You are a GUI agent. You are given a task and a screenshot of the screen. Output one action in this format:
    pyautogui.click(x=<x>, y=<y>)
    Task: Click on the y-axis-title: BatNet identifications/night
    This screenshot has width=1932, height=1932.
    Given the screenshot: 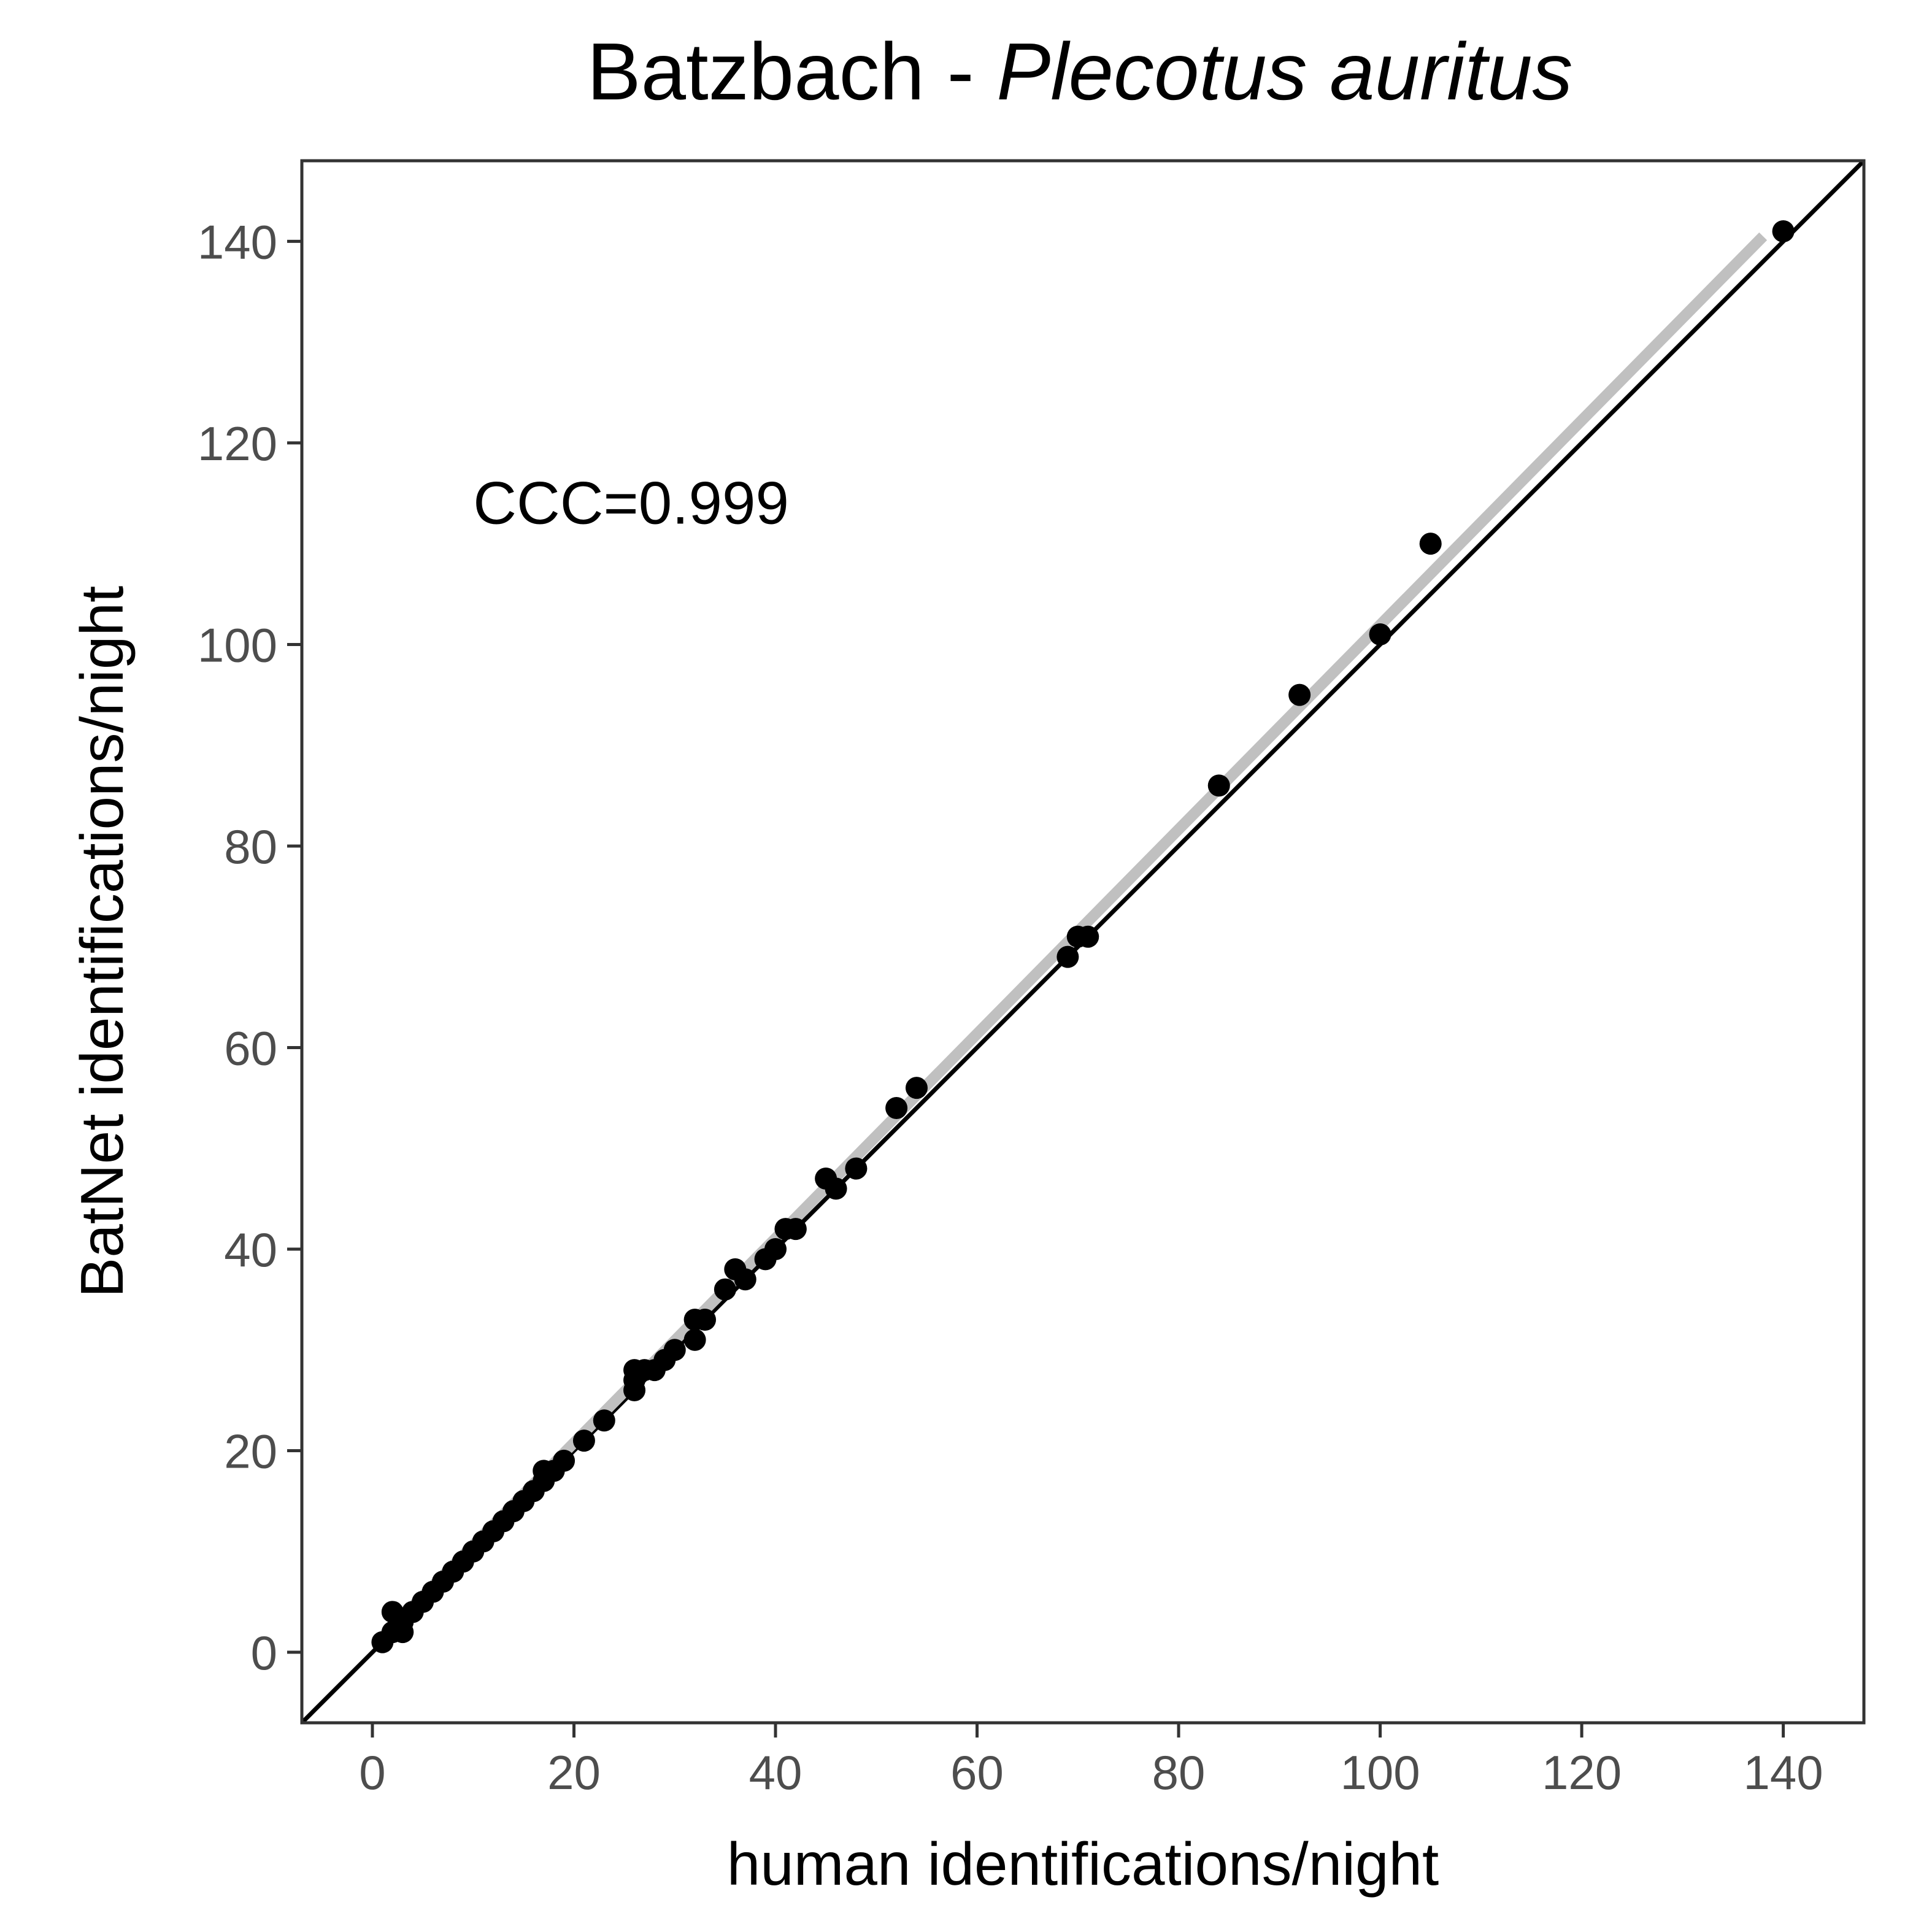 What is the action you would take?
    pyautogui.click(x=102, y=942)
    